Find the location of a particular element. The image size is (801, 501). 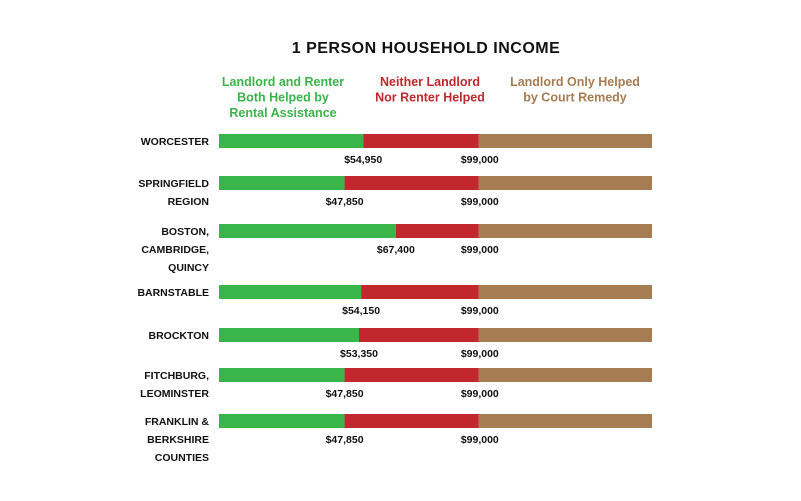

value-low-6: $47,850 is located at coordinates (345, 394).